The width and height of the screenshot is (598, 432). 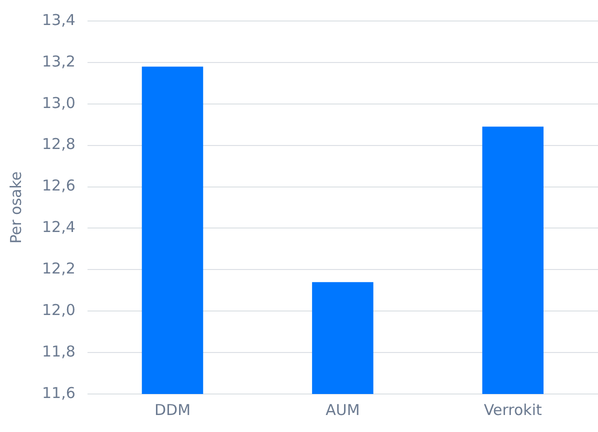 What do you see at coordinates (59, 393) in the screenshot?
I see `y-tick-label: 11,6` at bounding box center [59, 393].